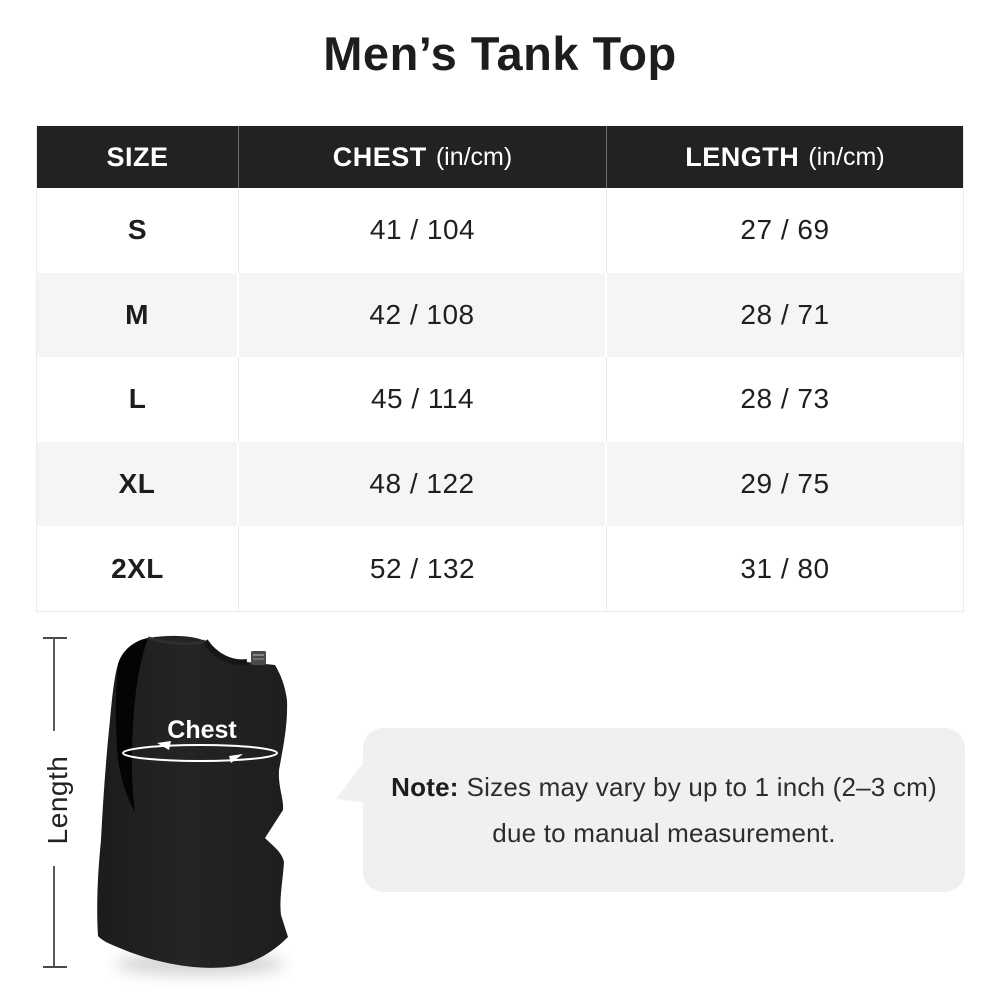 The image size is (1000, 1000). What do you see at coordinates (742, 156) in the screenshot?
I see `header-length-label: LENGTH` at bounding box center [742, 156].